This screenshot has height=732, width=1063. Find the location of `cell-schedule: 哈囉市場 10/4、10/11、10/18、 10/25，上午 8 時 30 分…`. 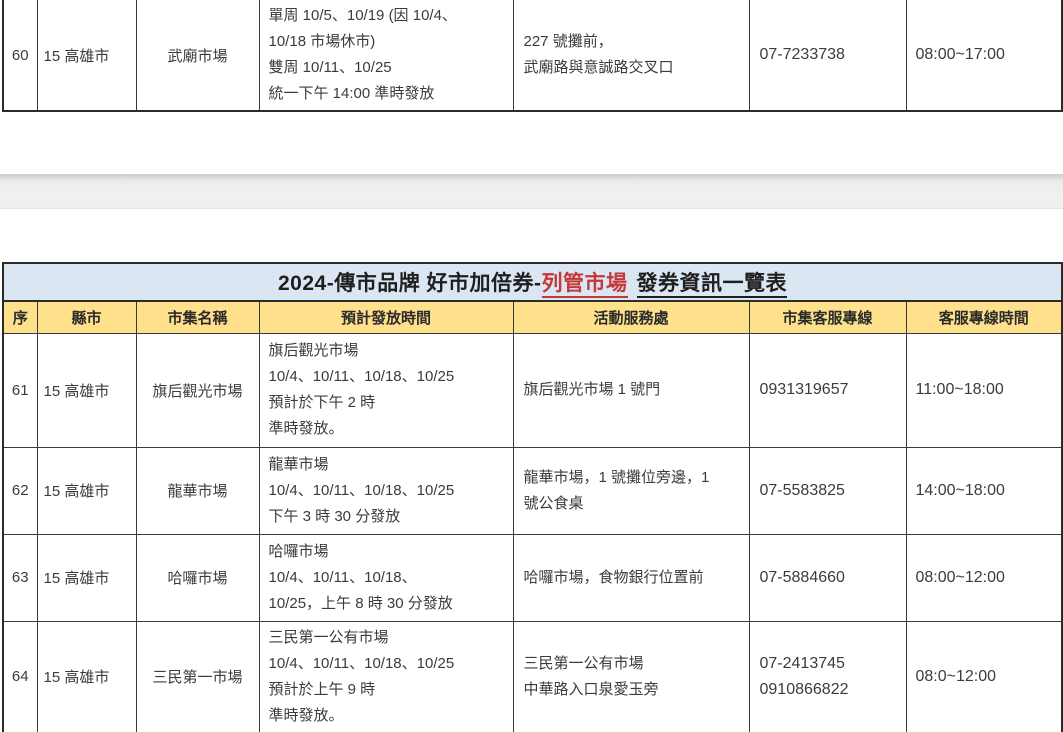

cell-schedule: 哈囉市場 10/4、10/11、10/18、 10/25，上午 8 時 30 分… is located at coordinates (386, 577).